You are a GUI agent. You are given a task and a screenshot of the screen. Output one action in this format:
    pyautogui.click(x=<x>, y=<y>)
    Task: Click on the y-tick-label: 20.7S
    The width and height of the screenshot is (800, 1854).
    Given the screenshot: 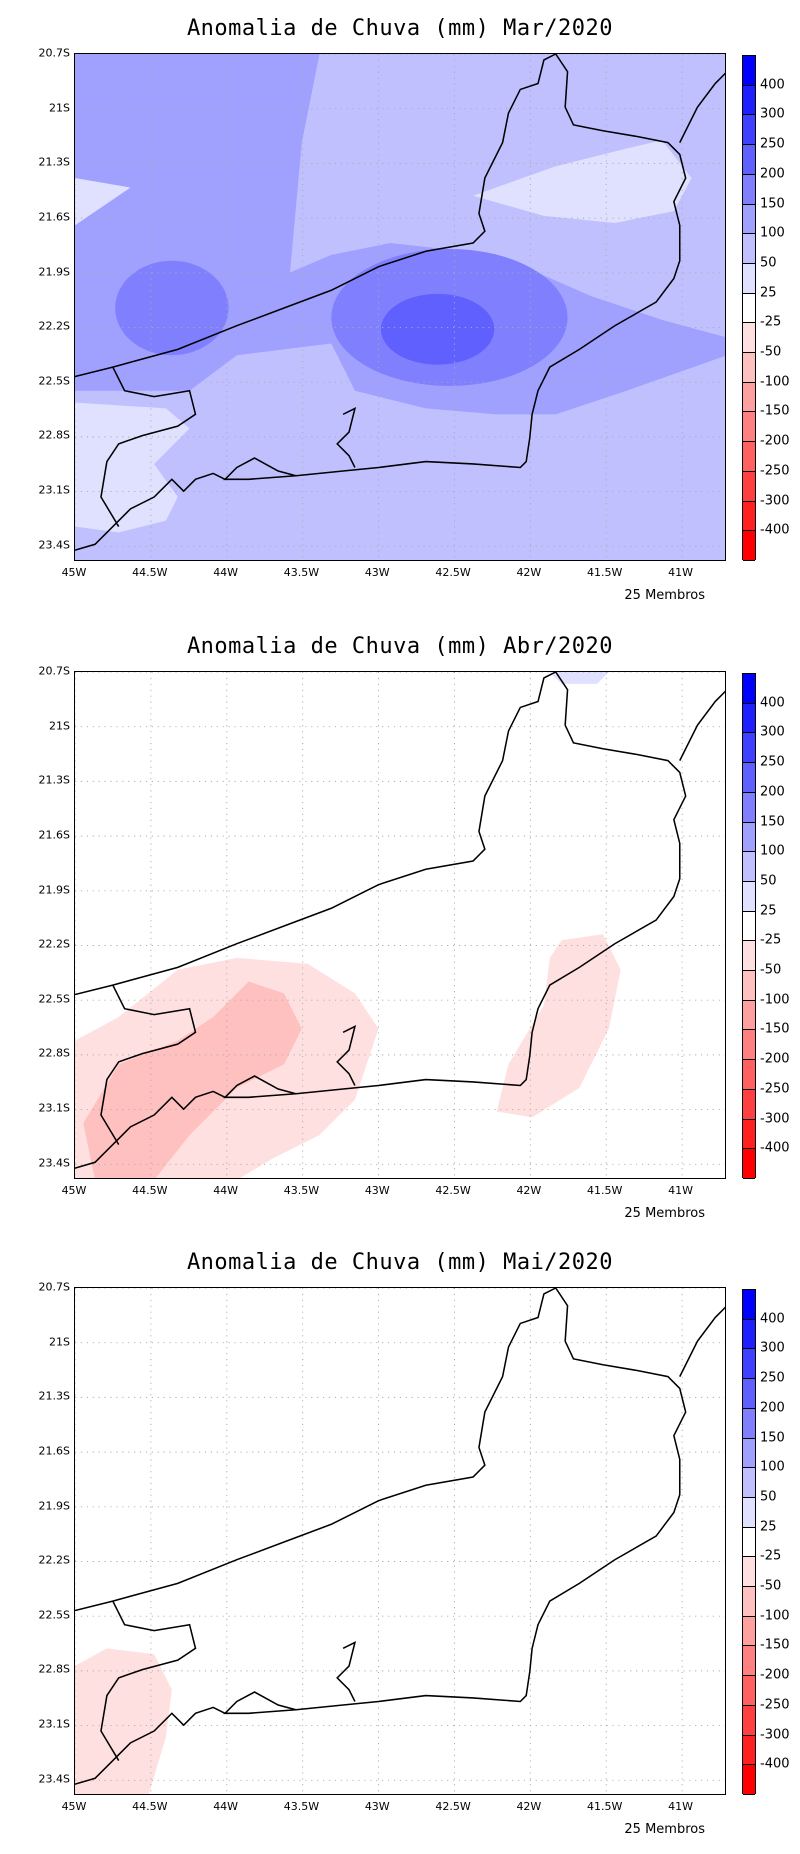 What is the action you would take?
    pyautogui.click(x=54, y=1287)
    